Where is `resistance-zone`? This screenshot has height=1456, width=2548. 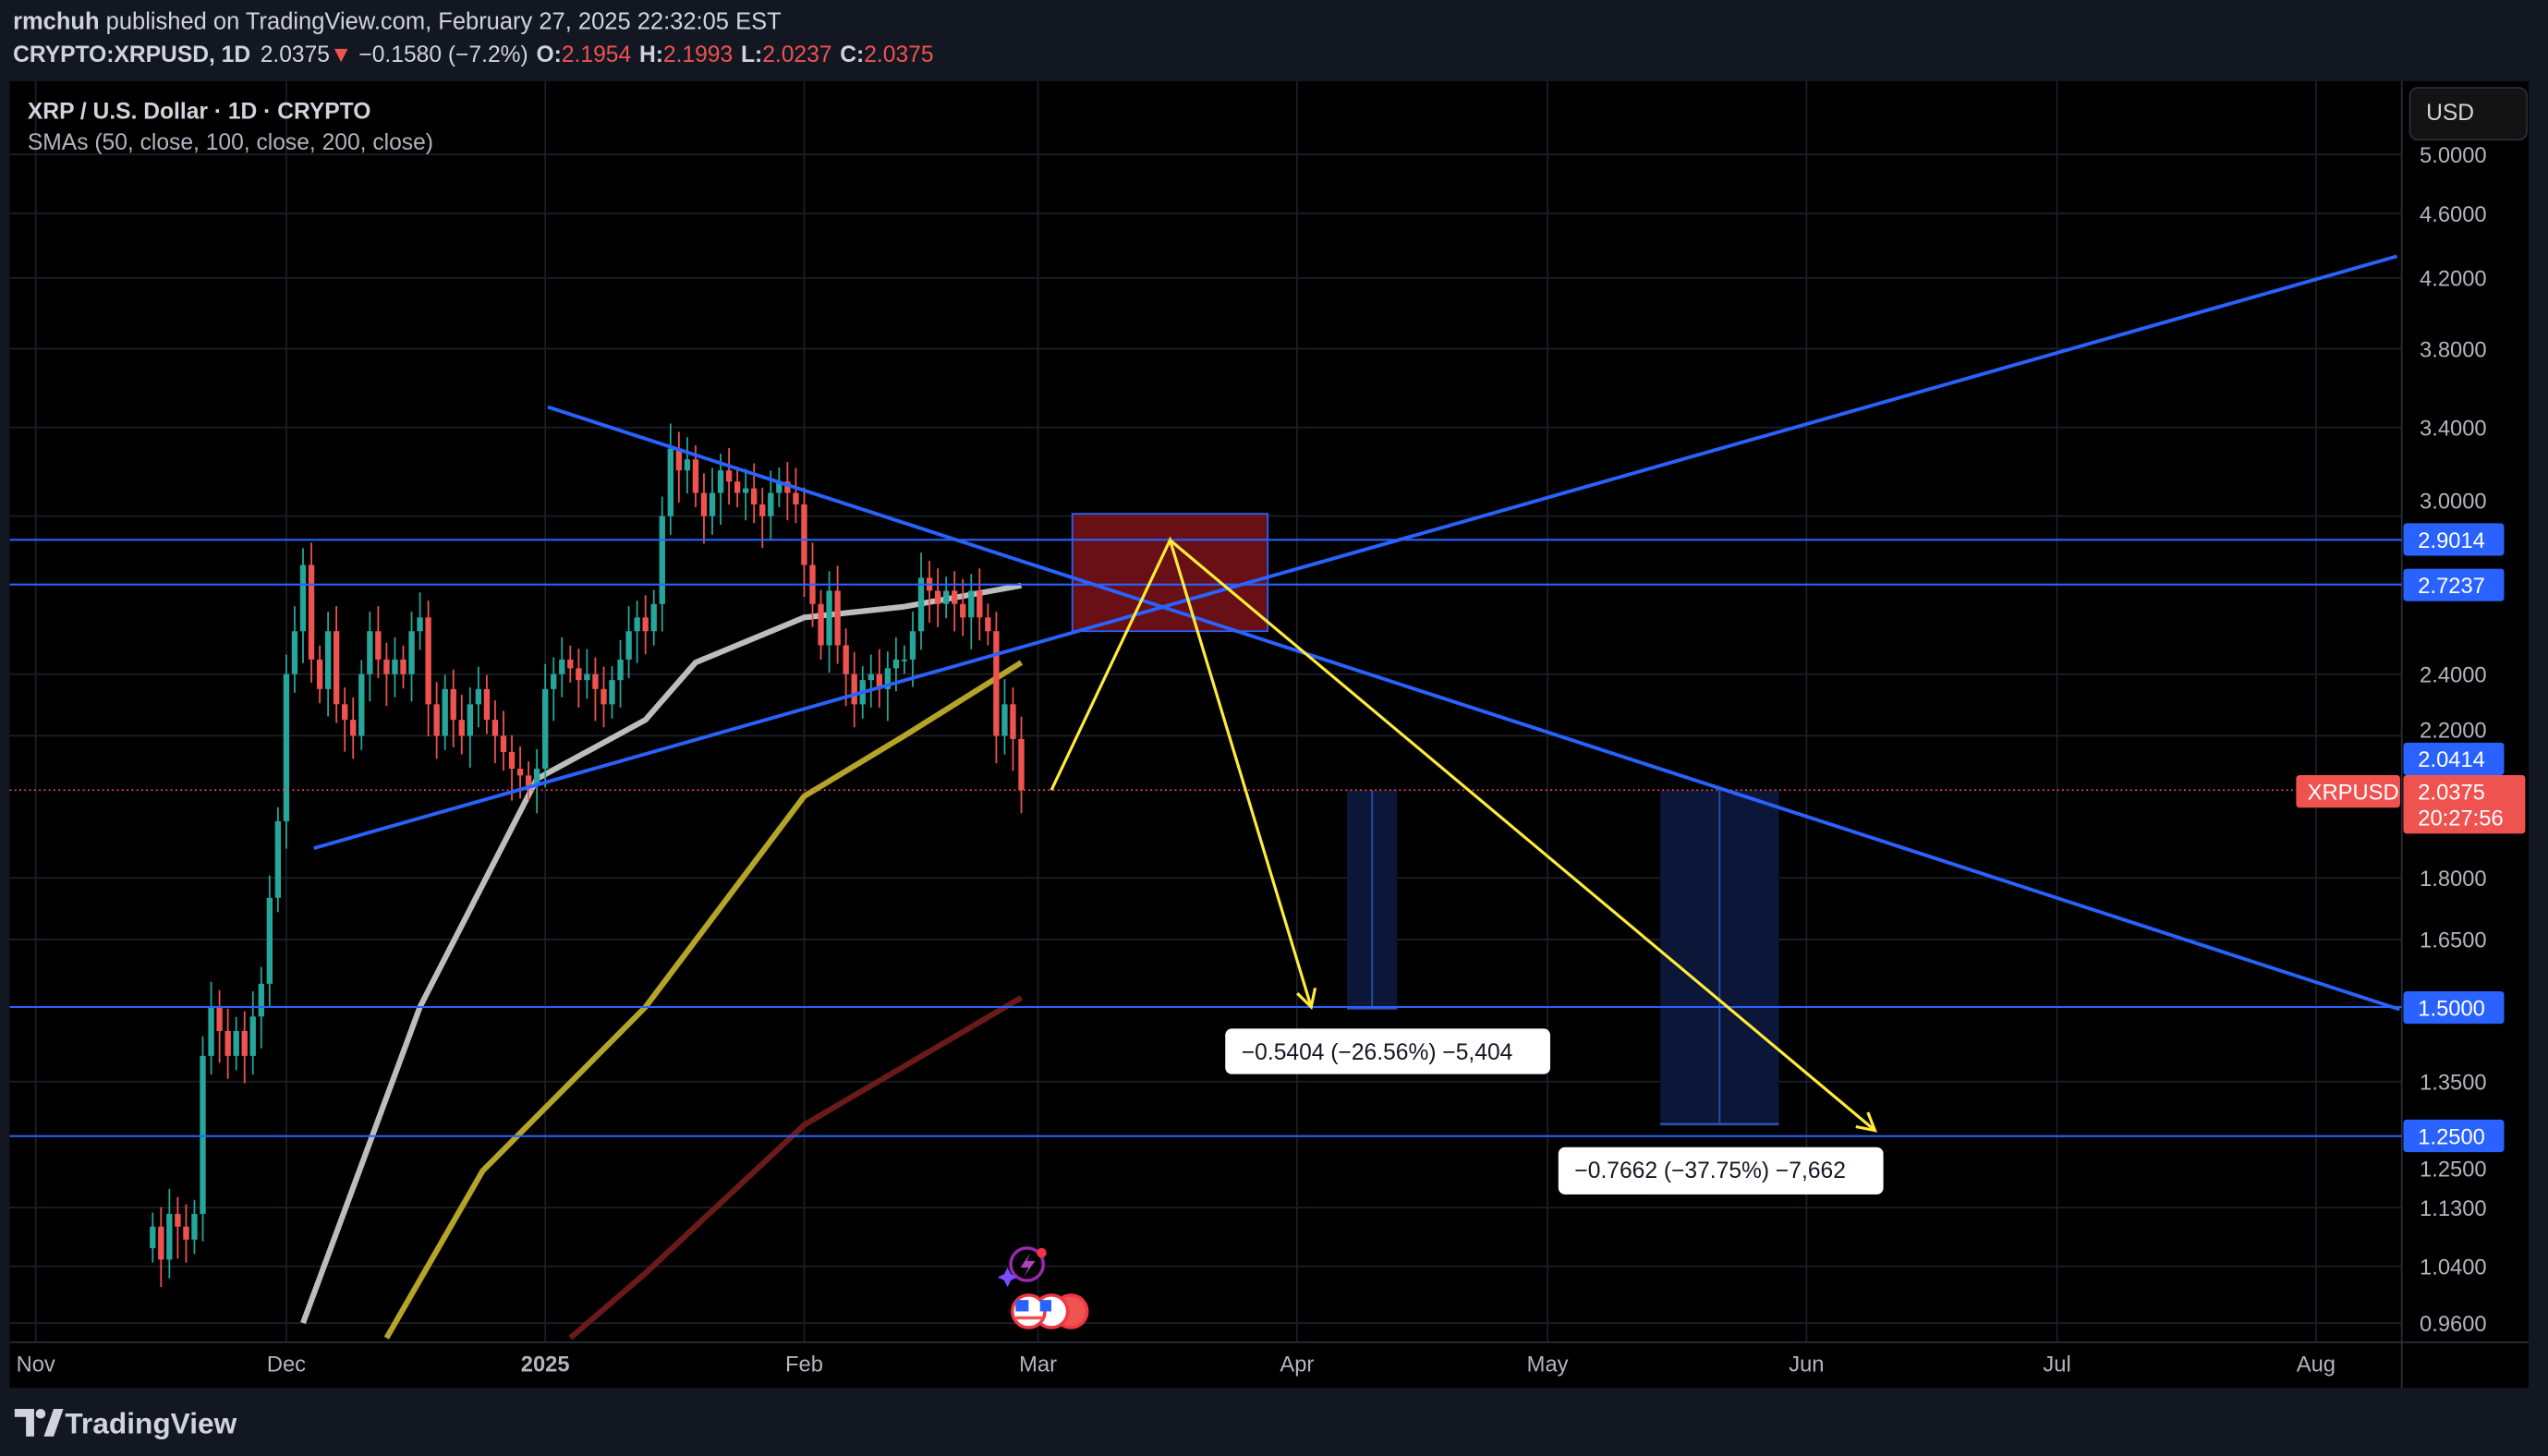 resistance-zone is located at coordinates (1170, 573).